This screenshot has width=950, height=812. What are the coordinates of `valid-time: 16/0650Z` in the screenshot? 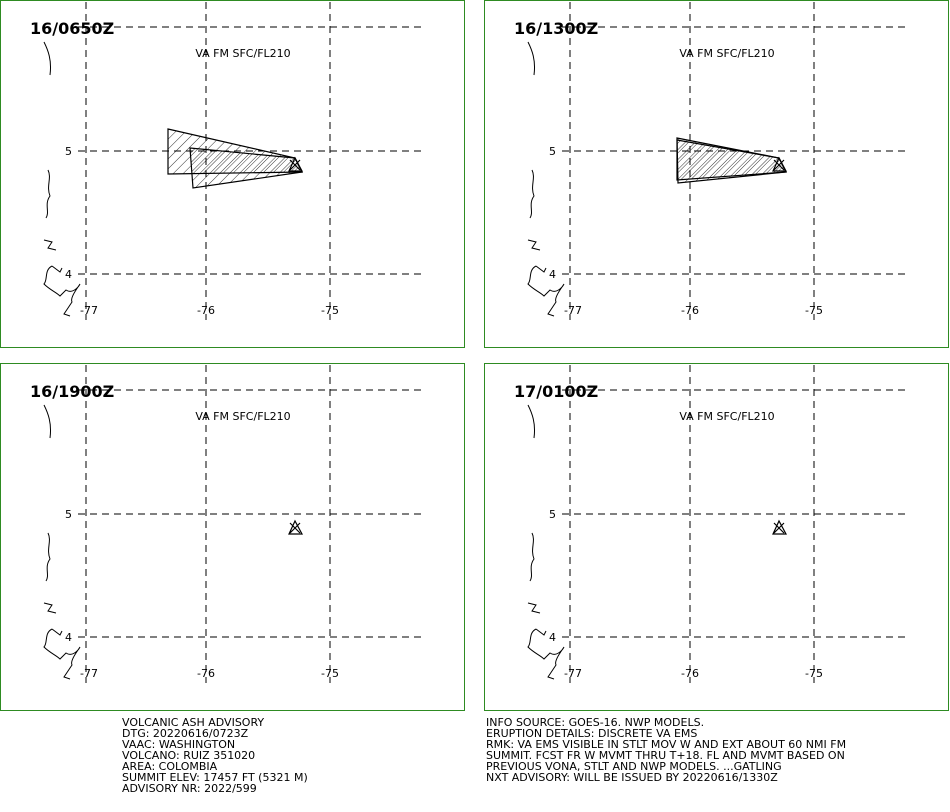 It's located at (72, 28).